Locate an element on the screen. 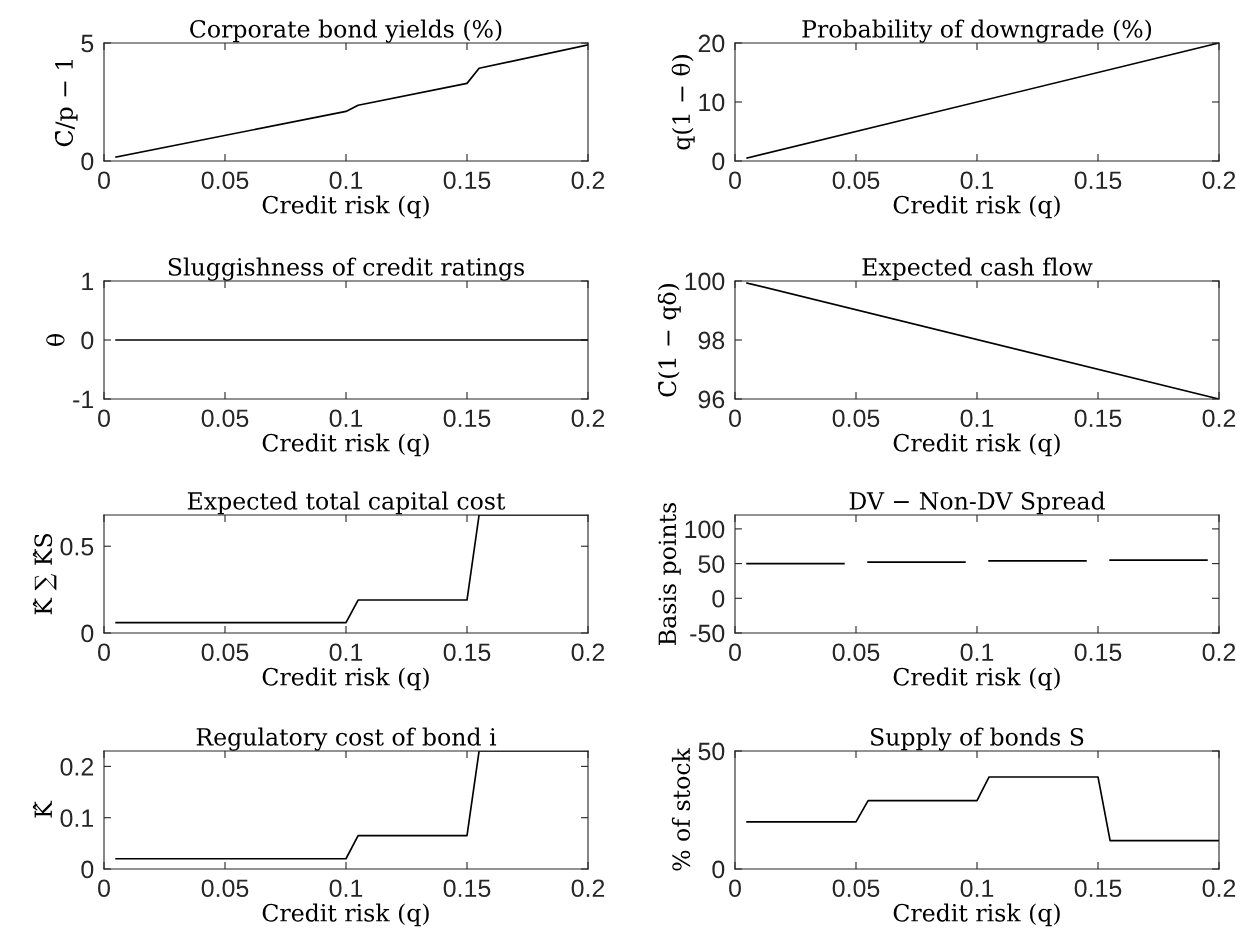 This screenshot has width=1242, height=943. y-tick-label: 98 is located at coordinates (711, 340).